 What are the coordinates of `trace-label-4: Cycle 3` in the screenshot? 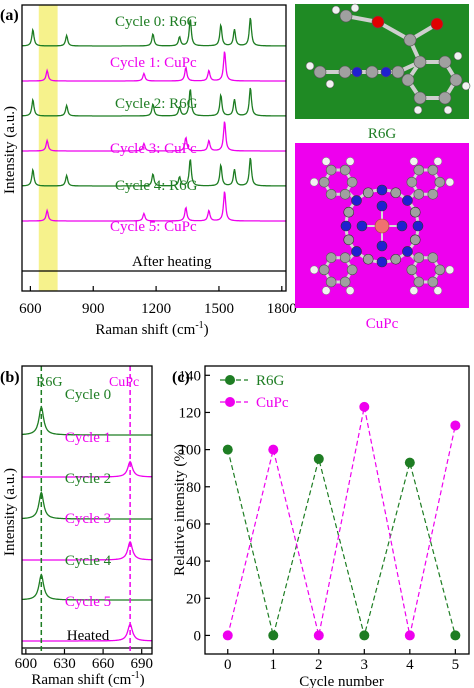 It's located at (88, 519).